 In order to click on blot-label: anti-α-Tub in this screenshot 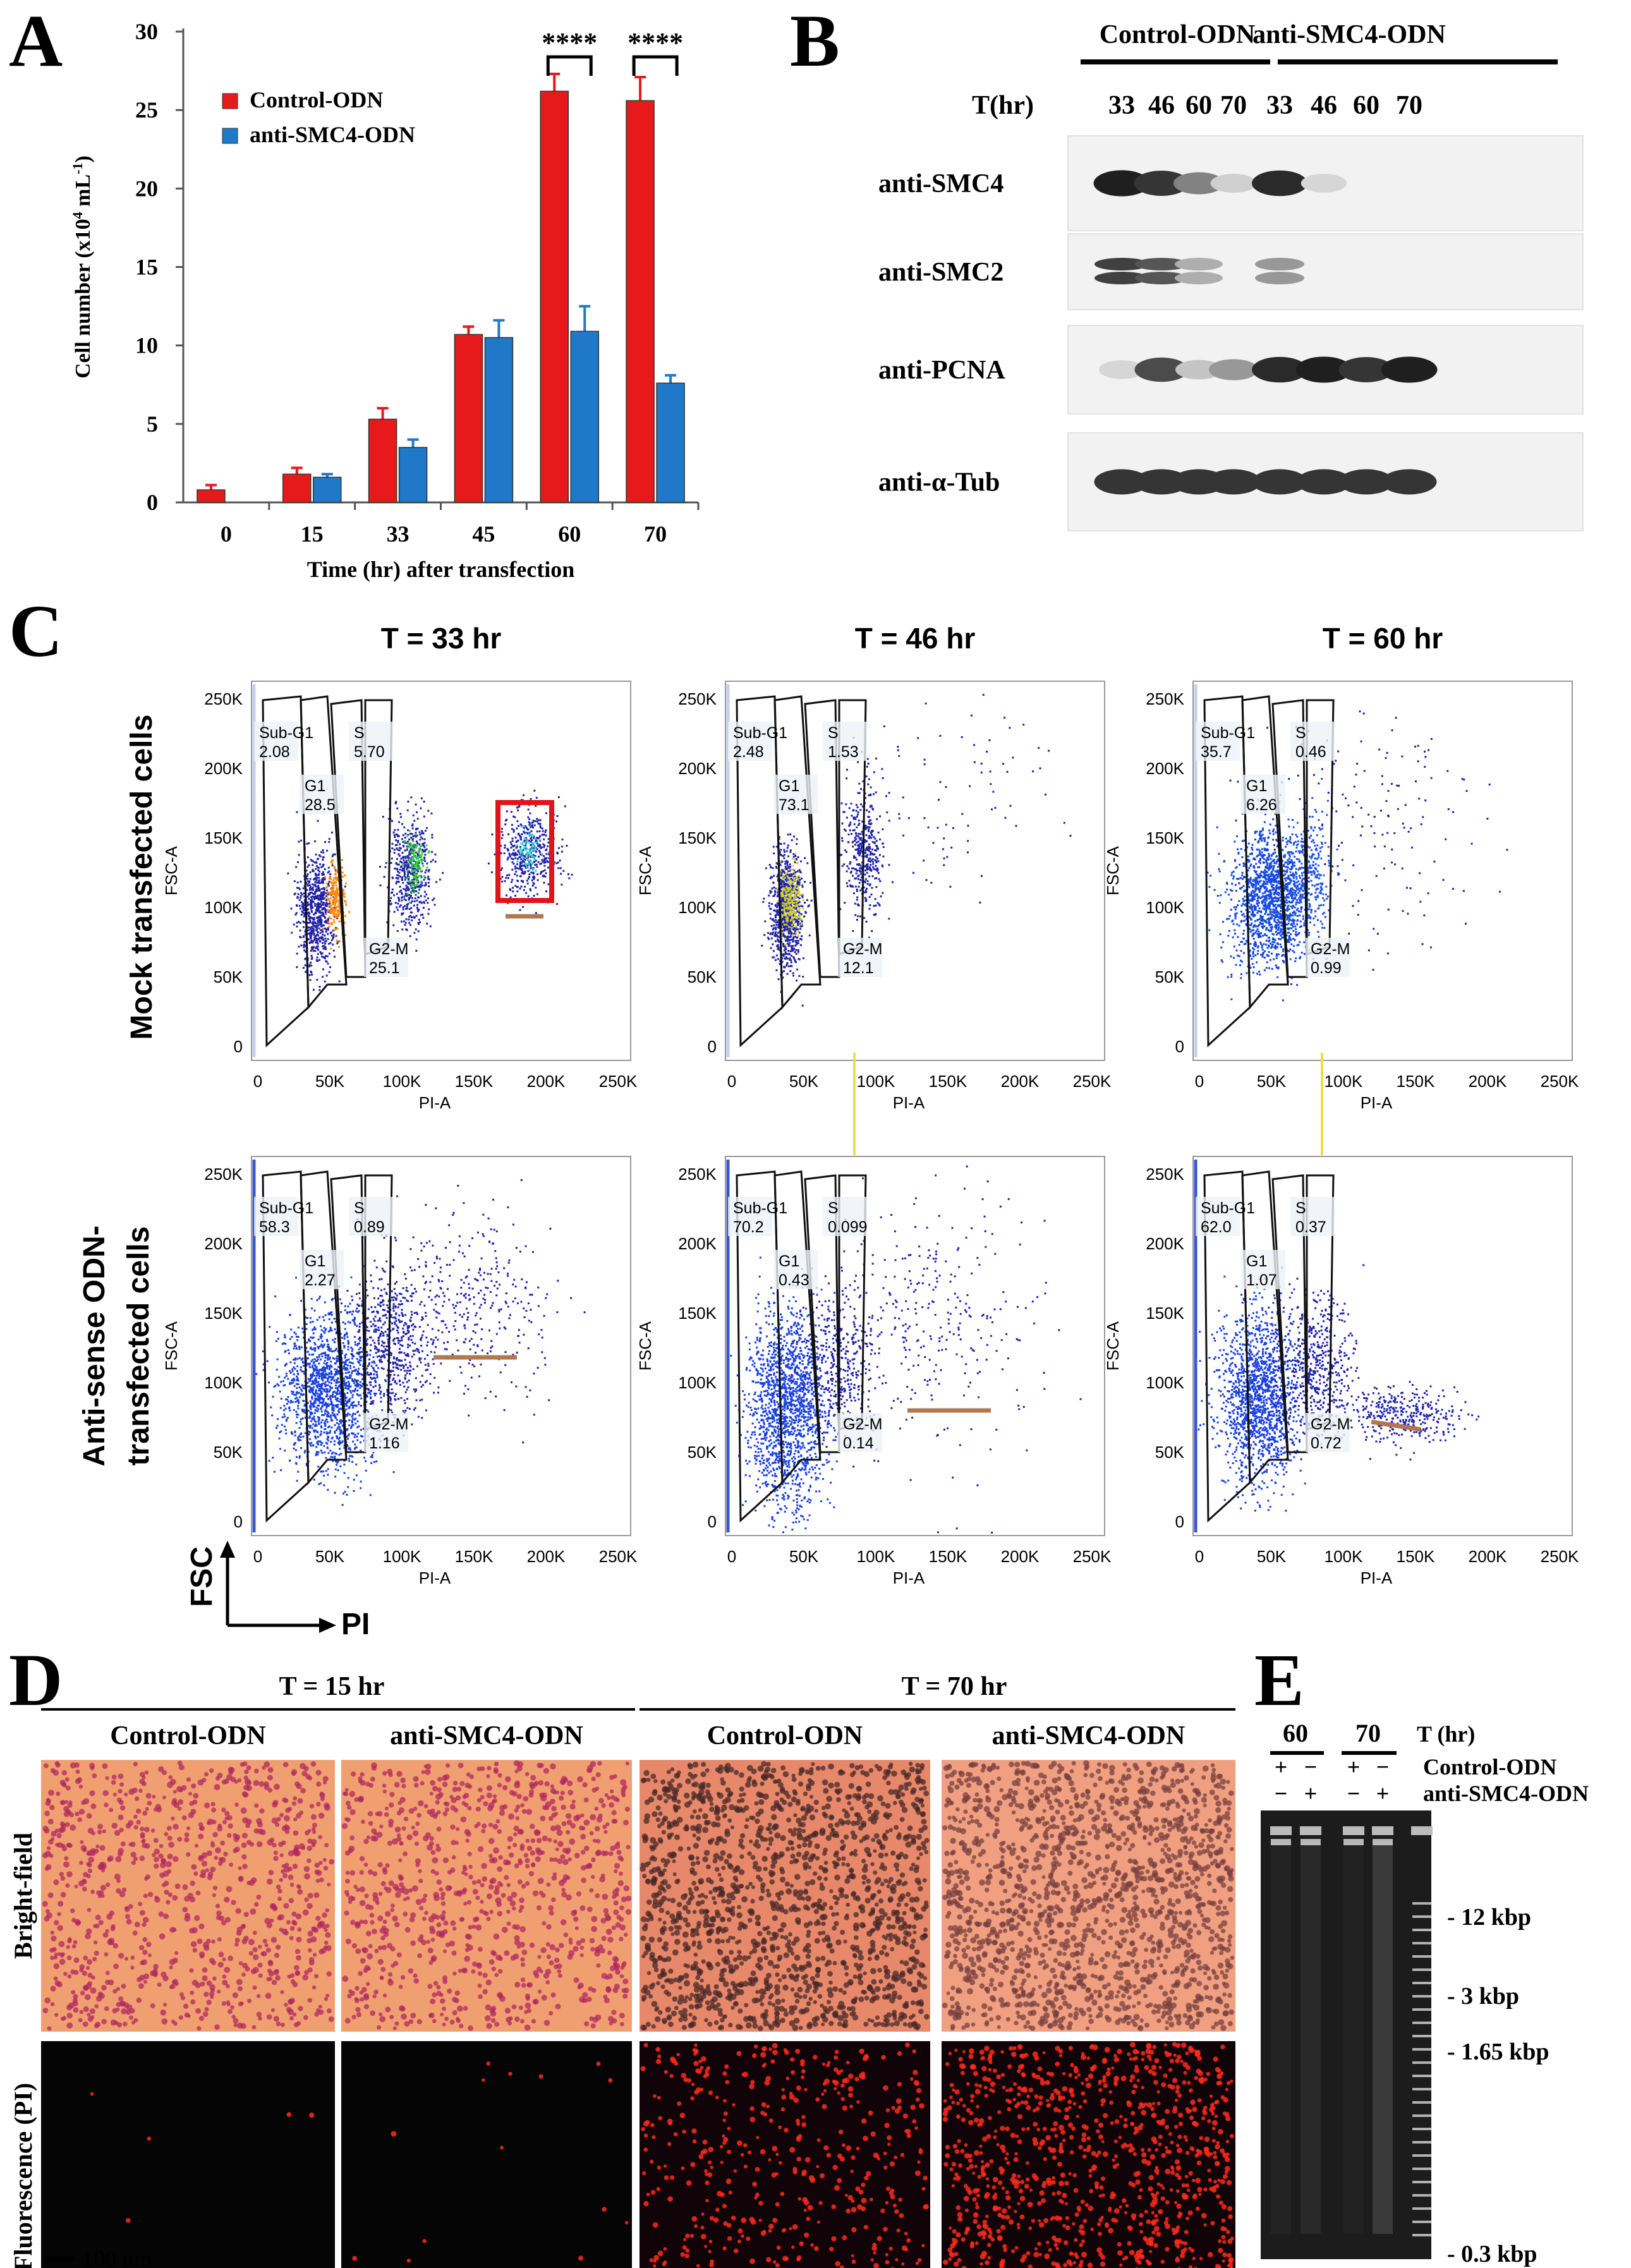, I will do `click(939, 482)`.